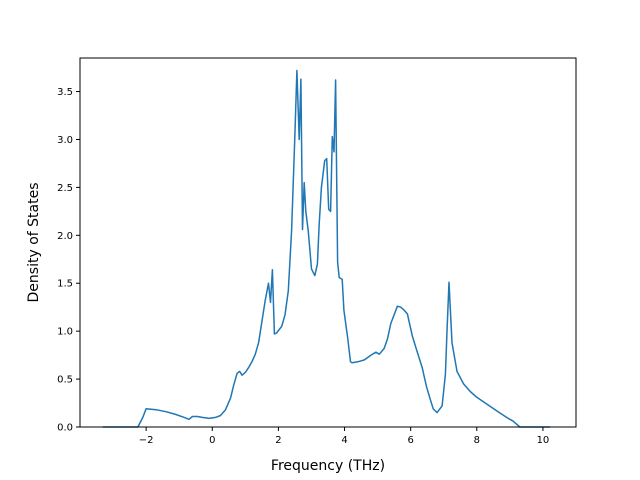  What do you see at coordinates (477, 440) in the screenshot?
I see `x-tick-label: 8` at bounding box center [477, 440].